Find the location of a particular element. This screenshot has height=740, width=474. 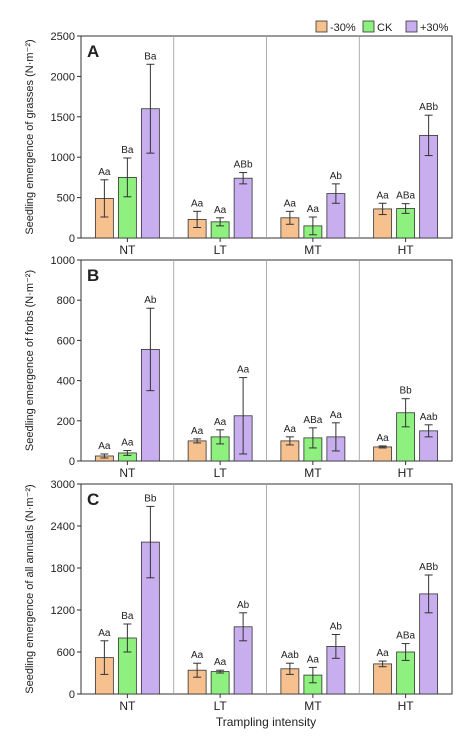

y-tick-label: 2000 is located at coordinates (63, 77).